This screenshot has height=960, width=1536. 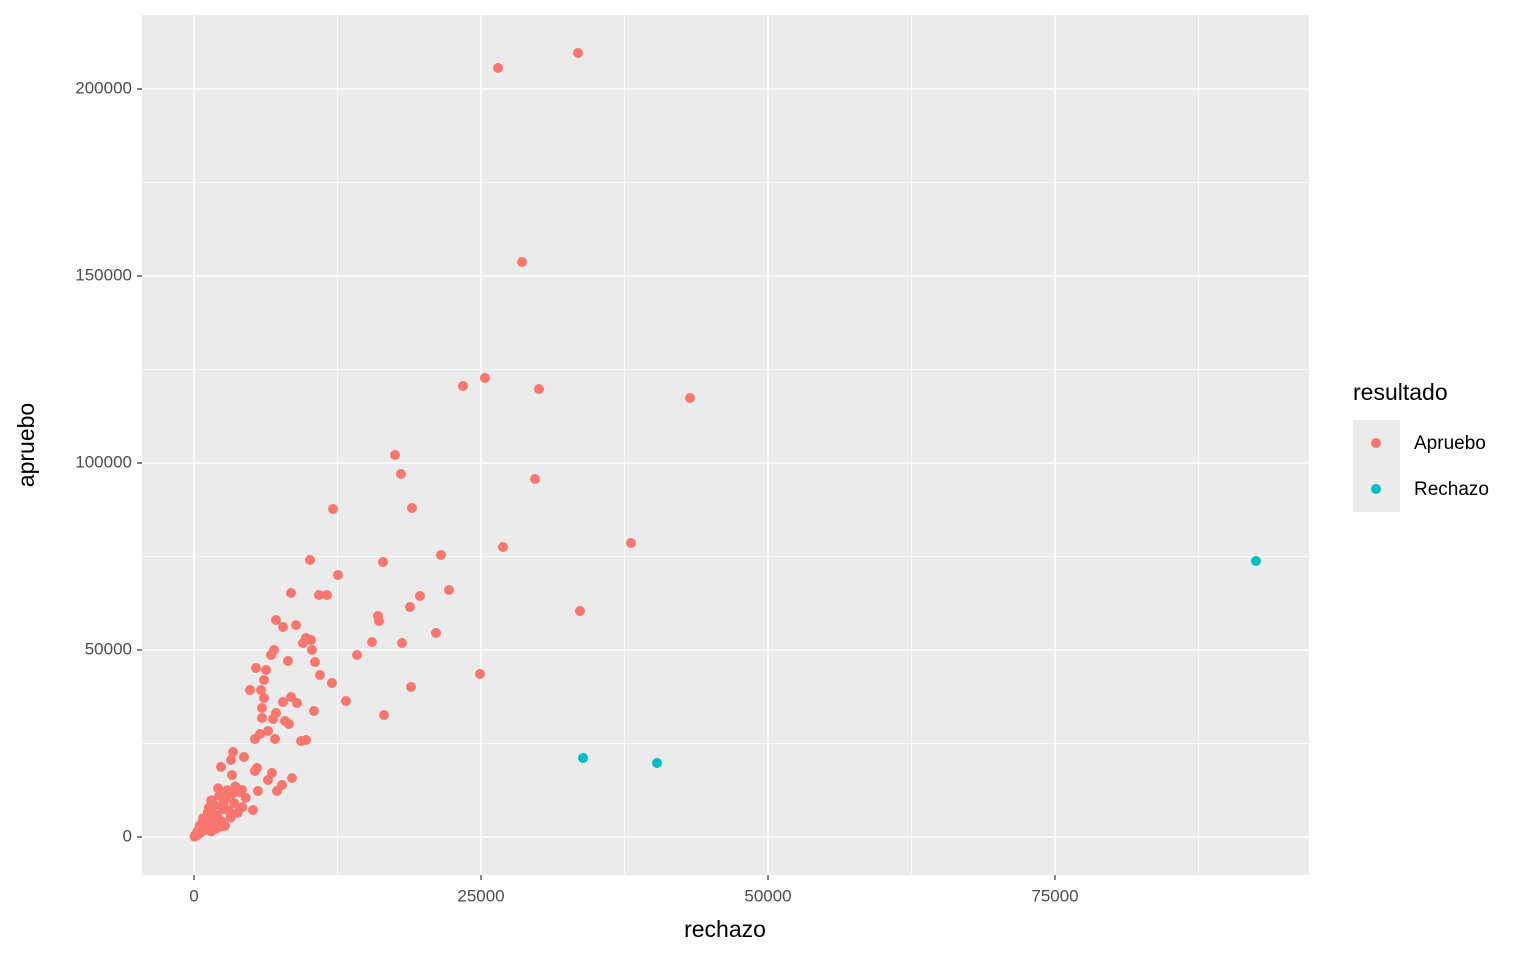 I want to click on legend-label: Rechazo, so click(x=1451, y=489).